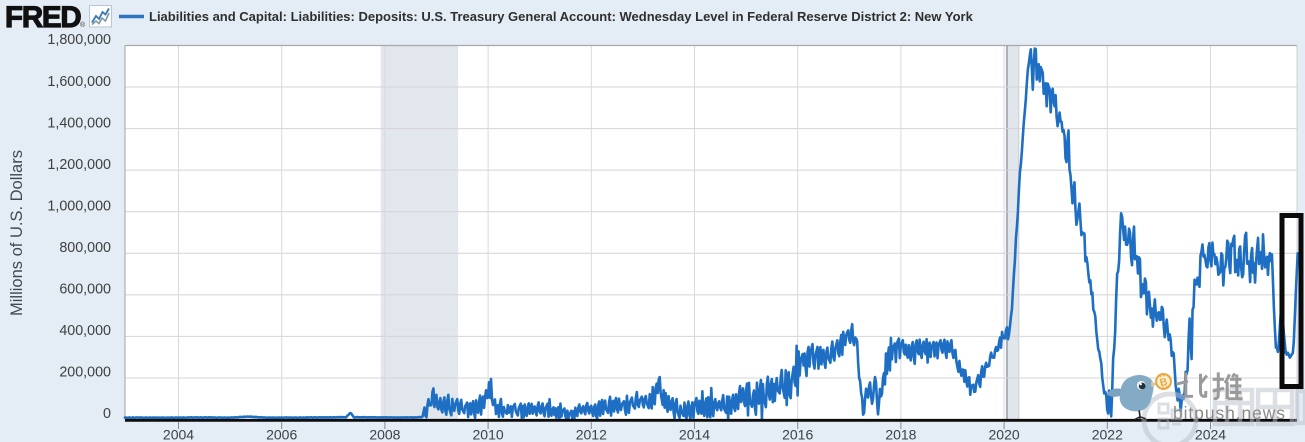  What do you see at coordinates (17, 233) in the screenshot?
I see `svg-text: Millions of U.S. Dollars` at bounding box center [17, 233].